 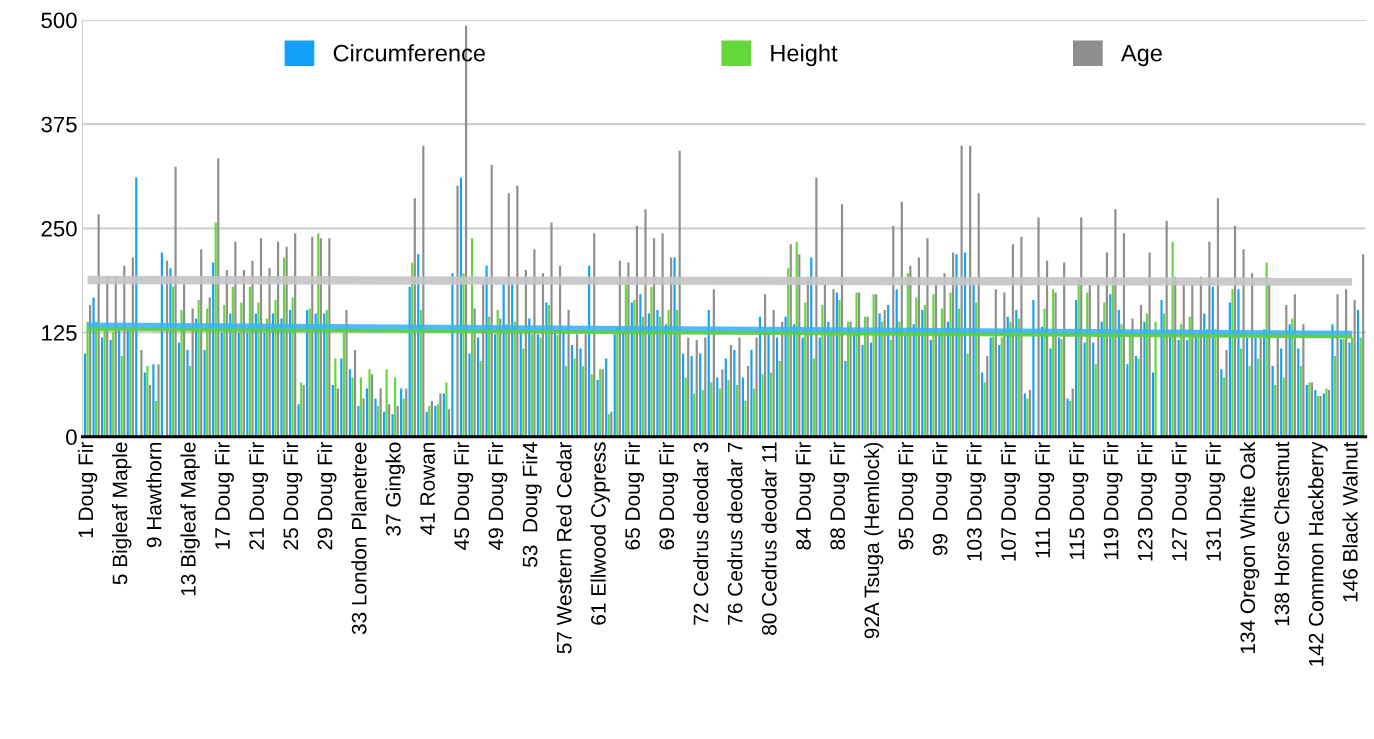 What do you see at coordinates (873, 540) in the screenshot?
I see `x-tick-label: 92A Tsuga (Hemlock)` at bounding box center [873, 540].